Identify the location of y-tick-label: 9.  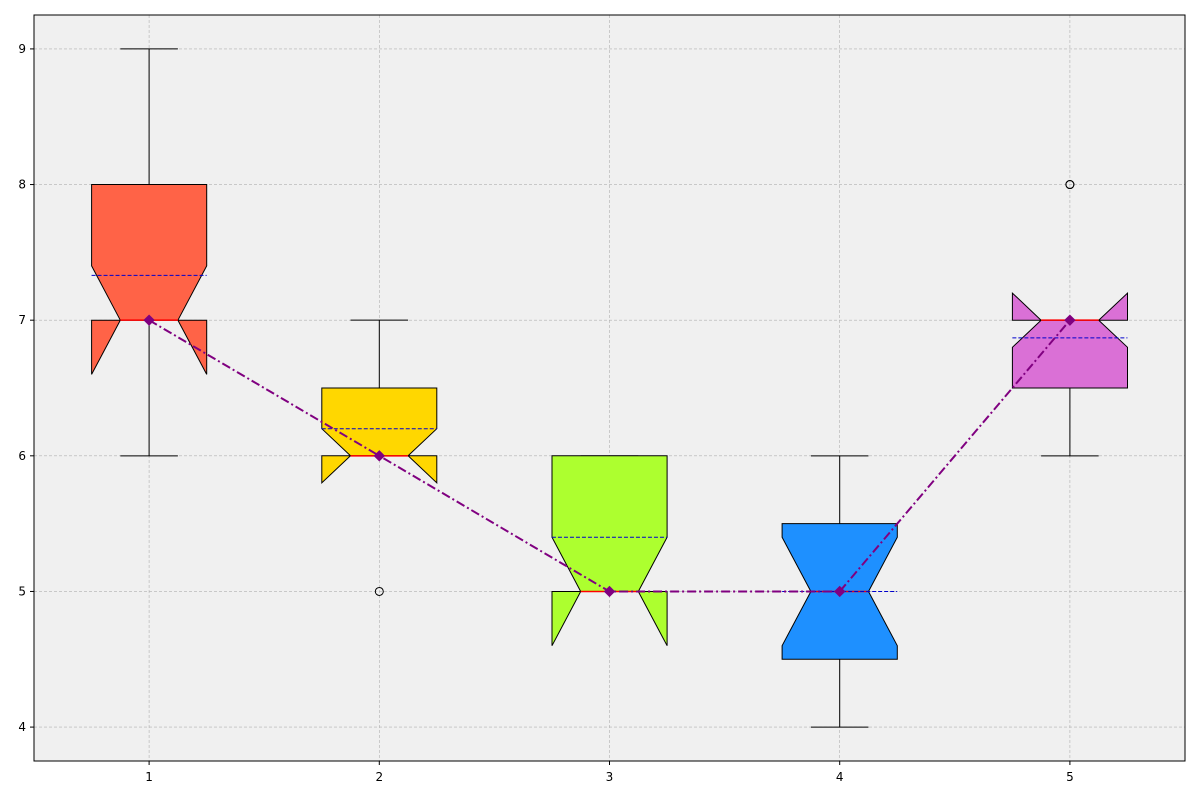
(22, 49).